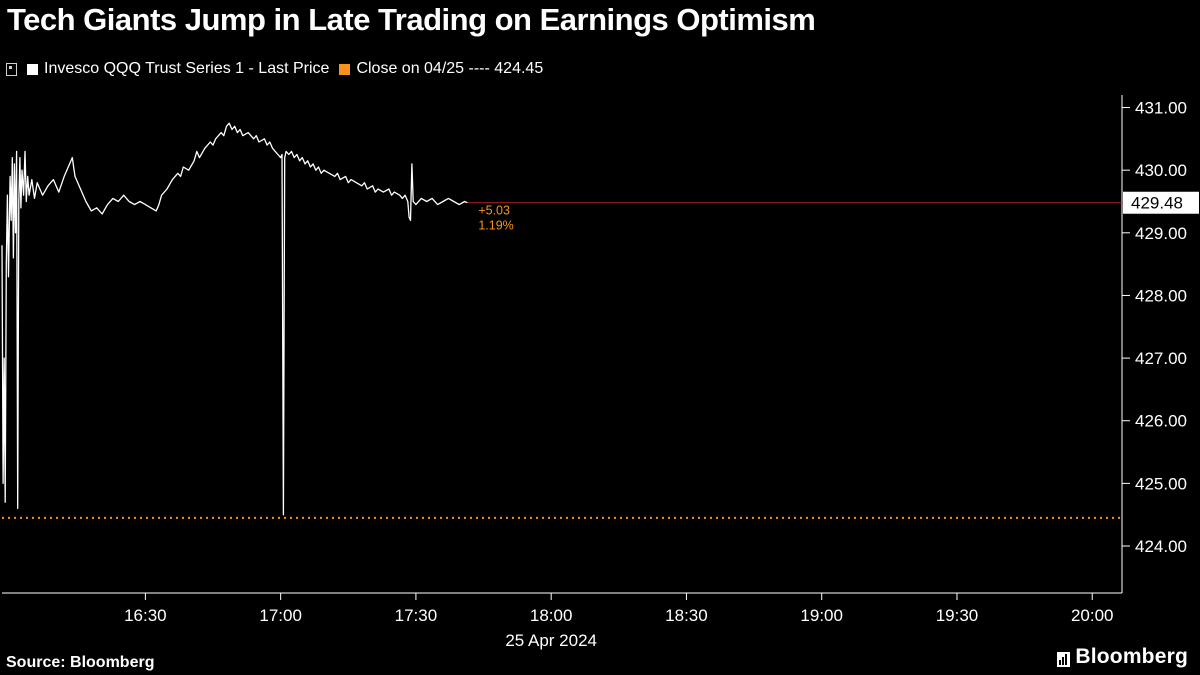 Image resolution: width=1200 pixels, height=675 pixels. I want to click on close-label: Close on 04/25 ---- 424.45, so click(450, 68).